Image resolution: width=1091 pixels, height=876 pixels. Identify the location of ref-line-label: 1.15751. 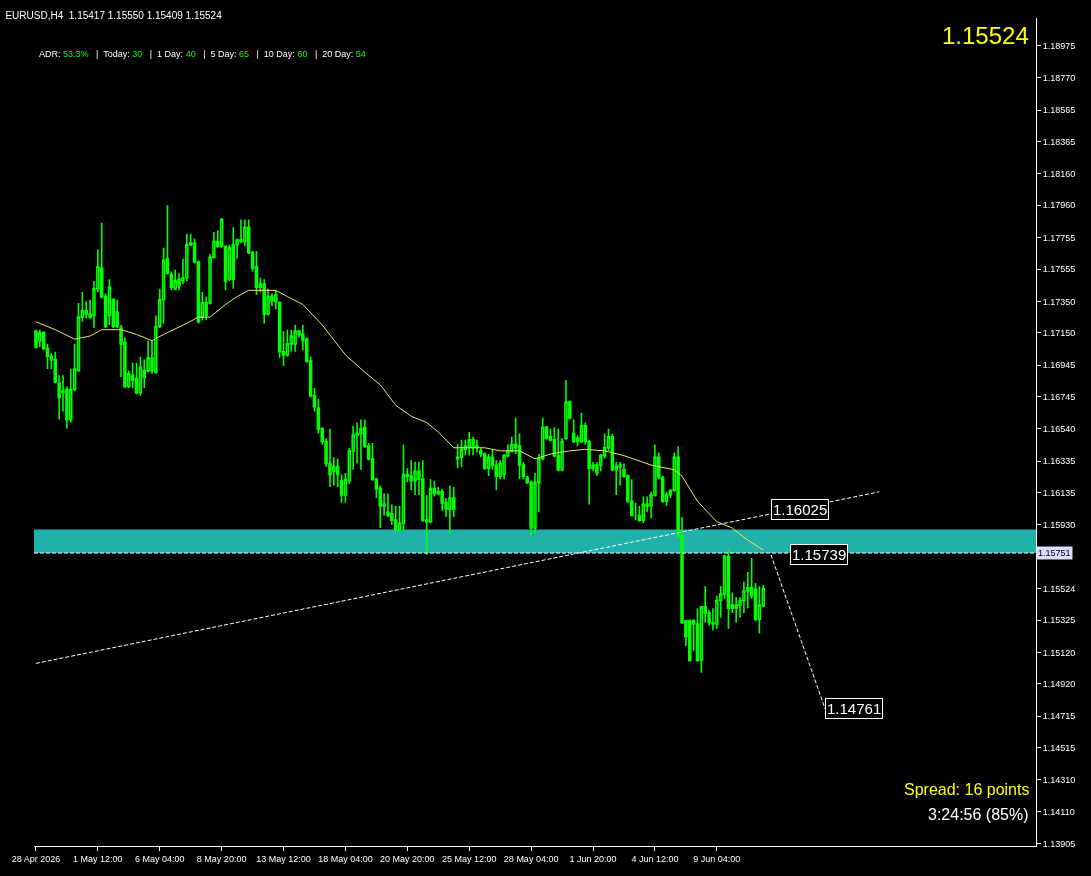
(1054, 553).